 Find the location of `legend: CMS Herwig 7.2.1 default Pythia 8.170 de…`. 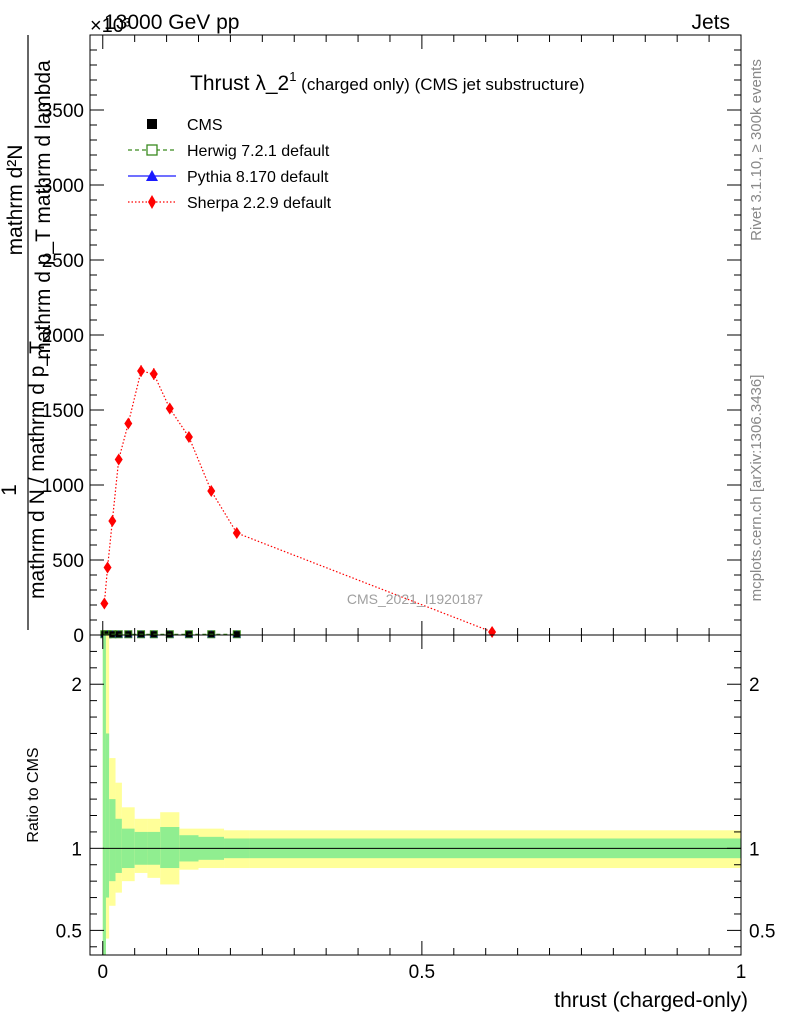

legend: CMS Herwig 7.2.1 default Pythia 8.170 de… is located at coordinates (230, 164).